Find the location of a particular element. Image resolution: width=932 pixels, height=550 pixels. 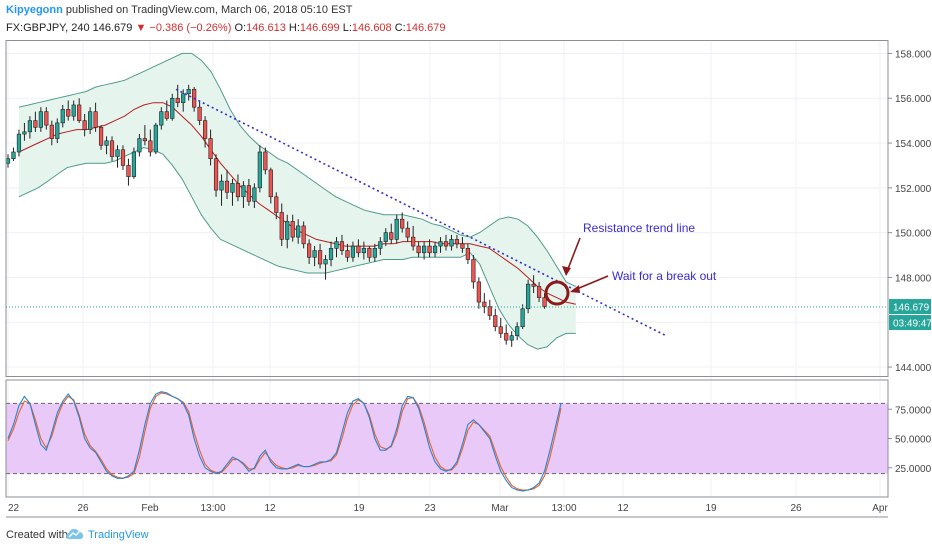

time-axis: 22 26 Feb 13:00 12 19 23 Mar 13:00 12 19 26 Apr is located at coordinates (448, 508).